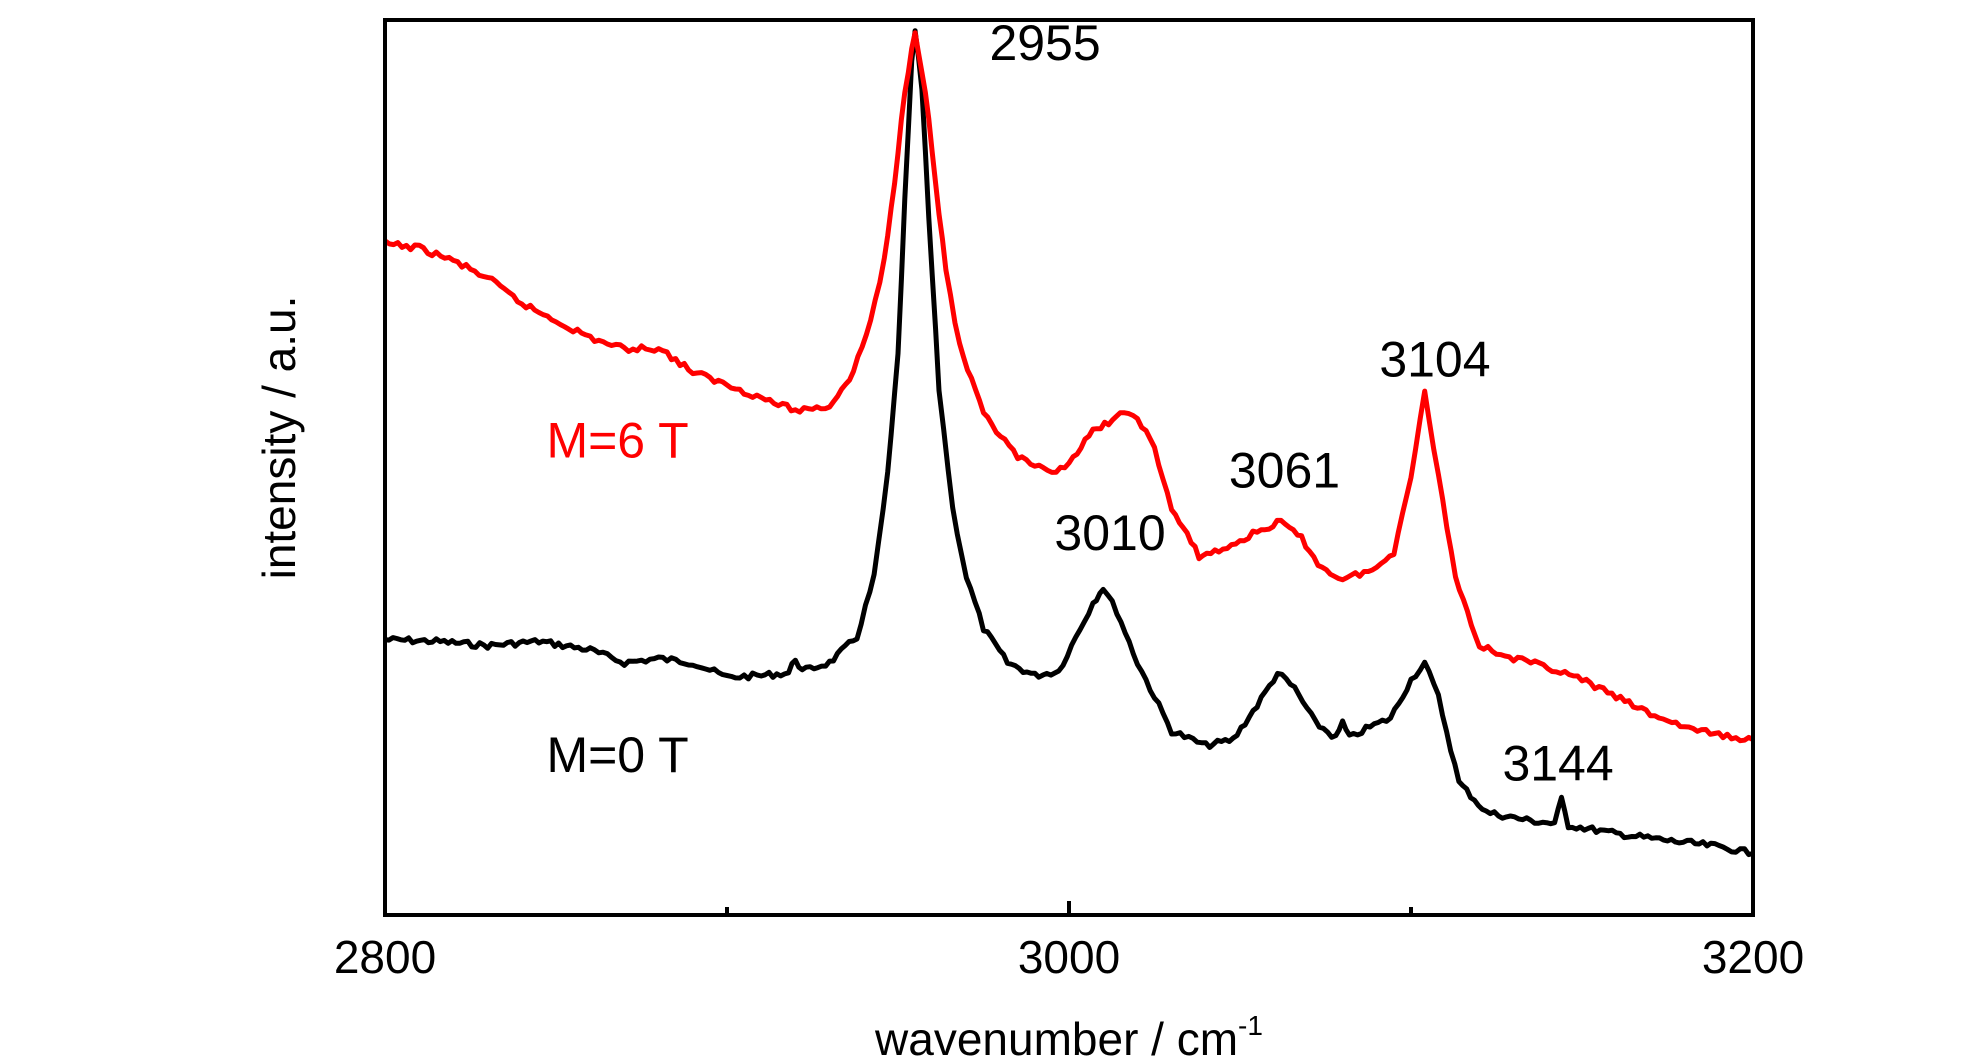 The image size is (1984, 1063). What do you see at coordinates (617, 755) in the screenshot?
I see `series-label: M=0 T` at bounding box center [617, 755].